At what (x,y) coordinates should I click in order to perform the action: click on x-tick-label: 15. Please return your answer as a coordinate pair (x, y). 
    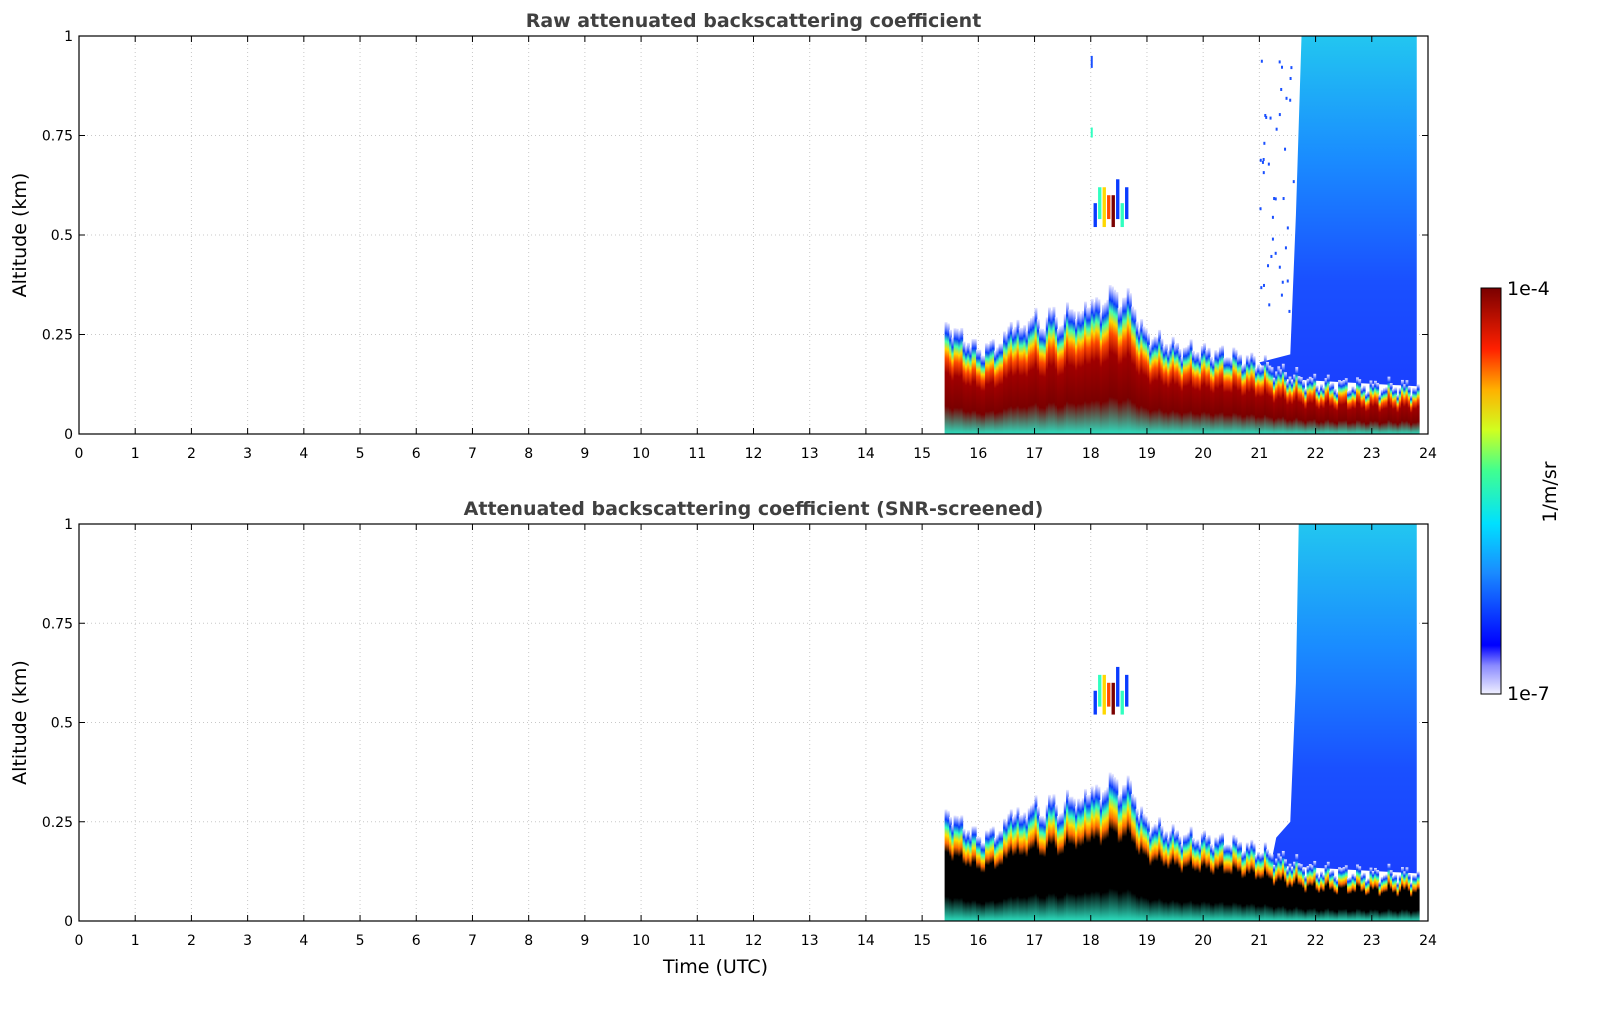
    Looking at the image, I should click on (922, 941).